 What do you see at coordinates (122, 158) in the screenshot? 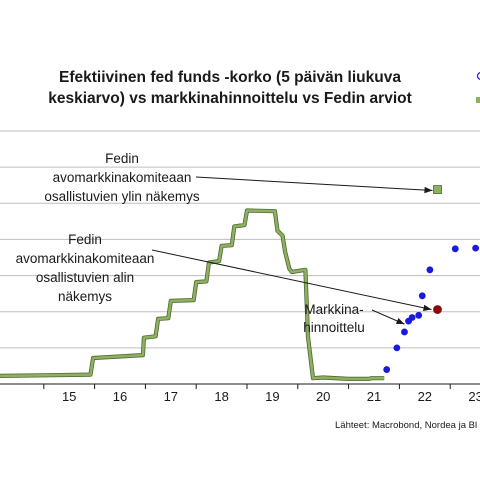
I see `annotation-text-1: Fedin` at bounding box center [122, 158].